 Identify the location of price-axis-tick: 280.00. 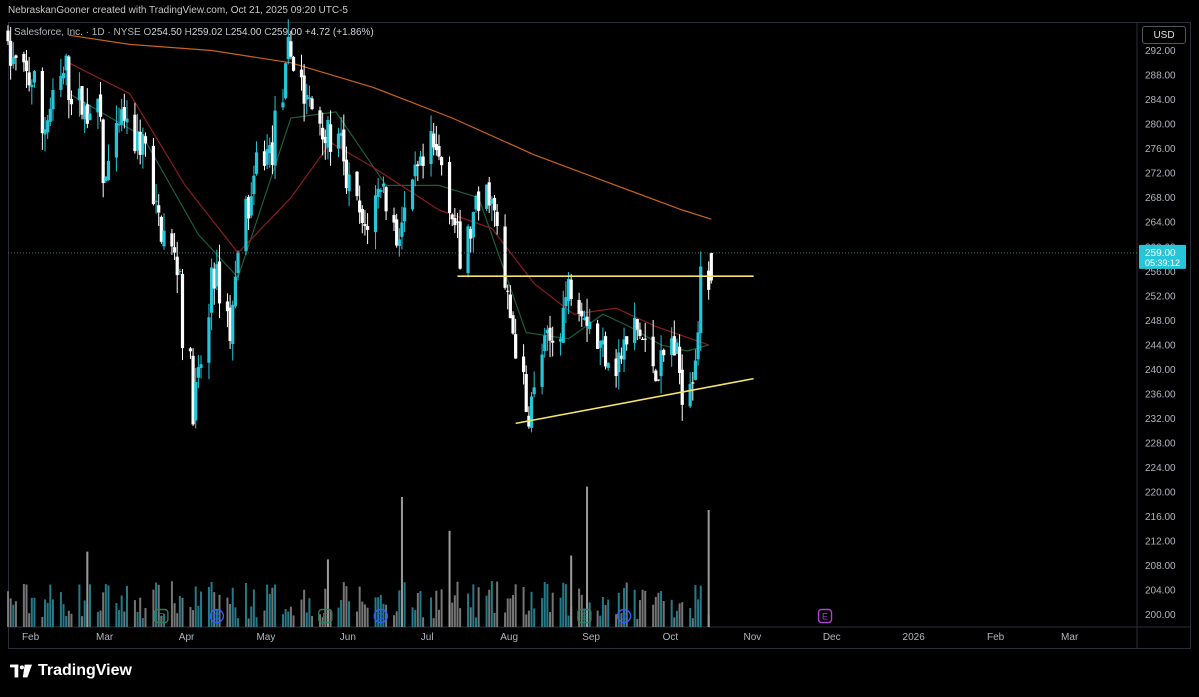
(1160, 125).